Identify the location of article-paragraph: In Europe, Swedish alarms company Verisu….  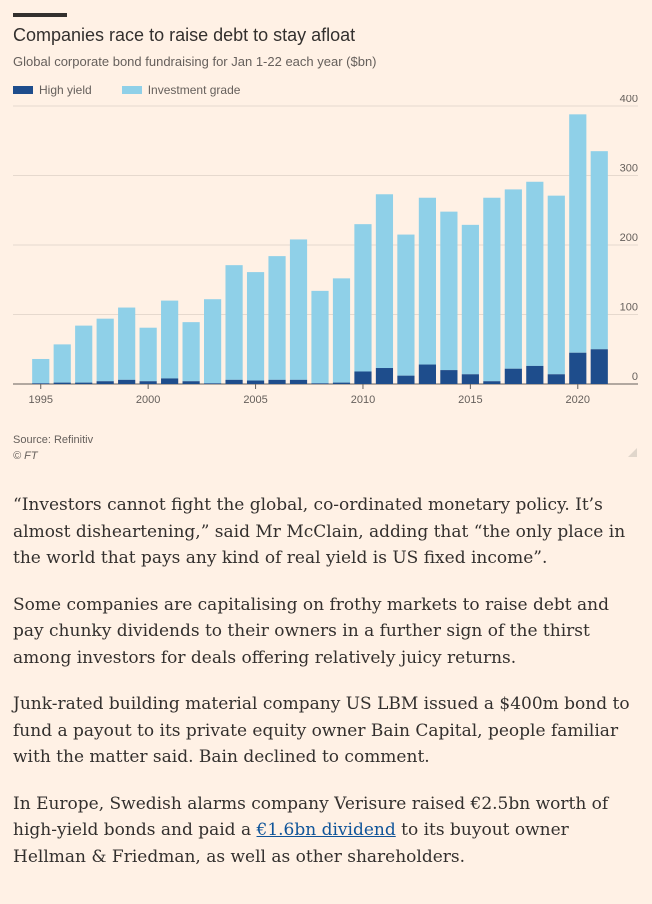
(327, 831).